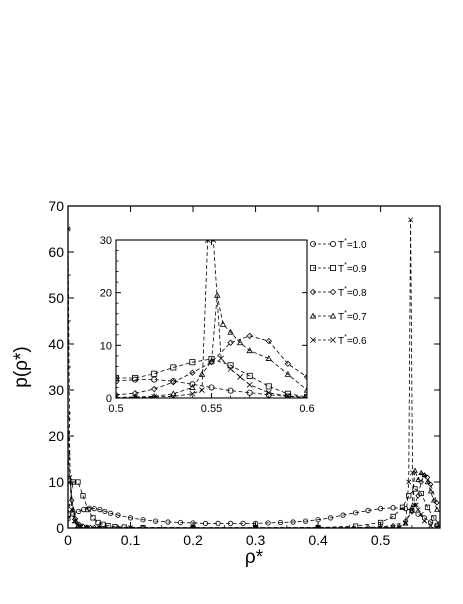  I want to click on inset-series-t-0-8-line, so click(211, 365).